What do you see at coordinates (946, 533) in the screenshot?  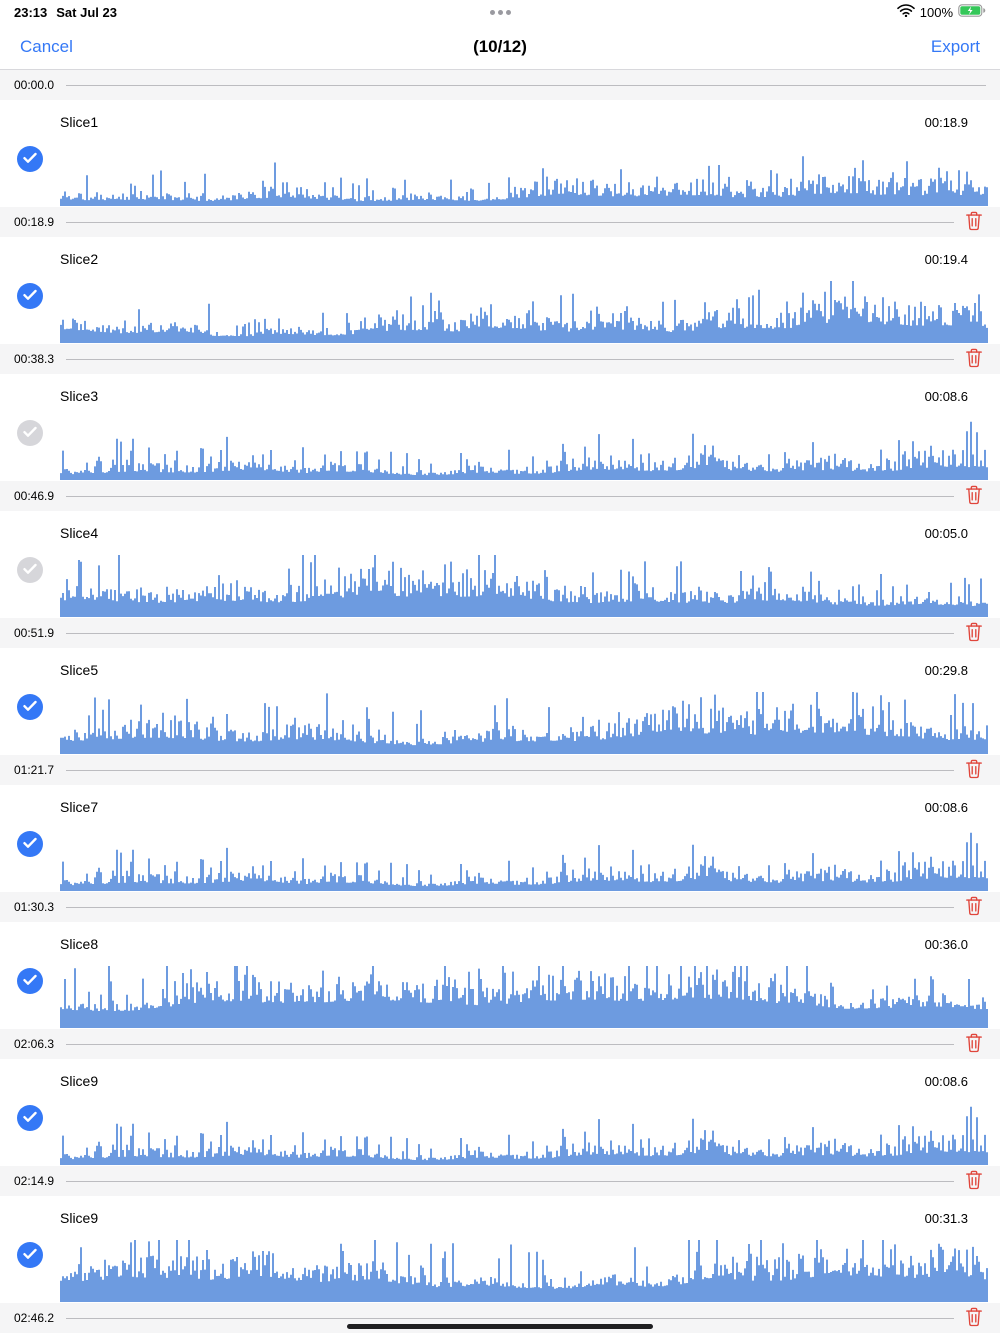 I see `slice-duration: 00:05.0` at bounding box center [946, 533].